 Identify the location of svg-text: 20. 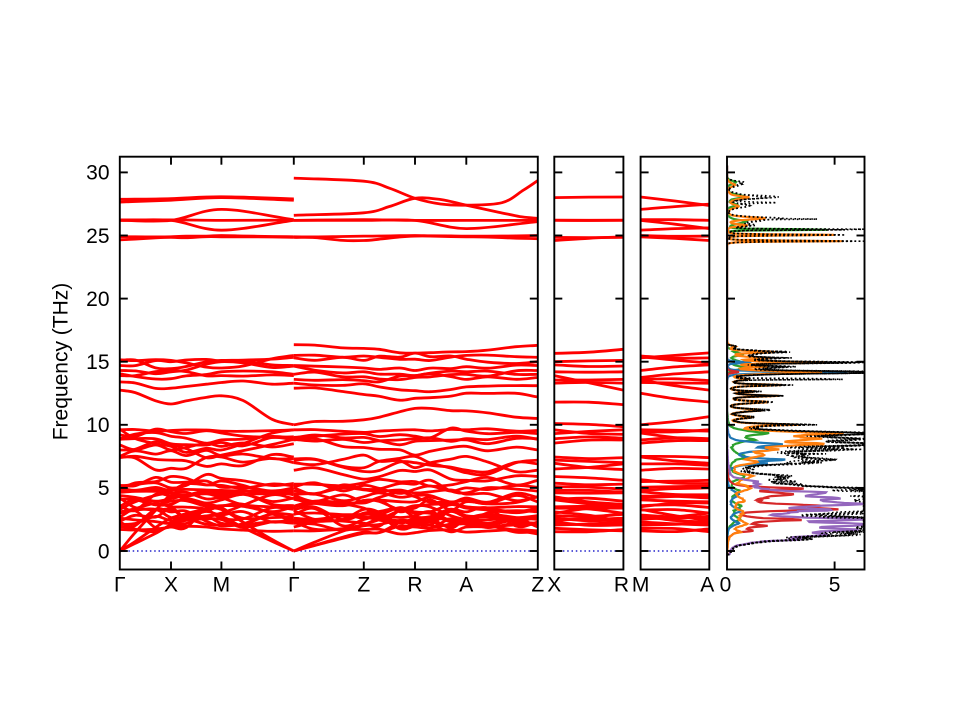
(97, 299).